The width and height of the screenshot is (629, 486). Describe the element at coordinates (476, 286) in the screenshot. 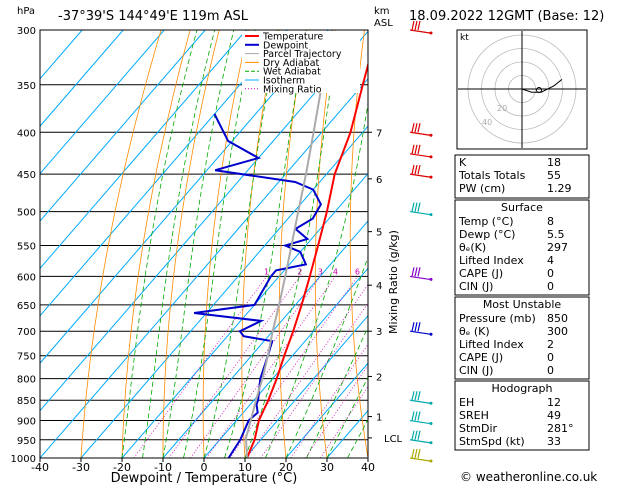

I see `surface-table-label: CIN (J)` at that location.